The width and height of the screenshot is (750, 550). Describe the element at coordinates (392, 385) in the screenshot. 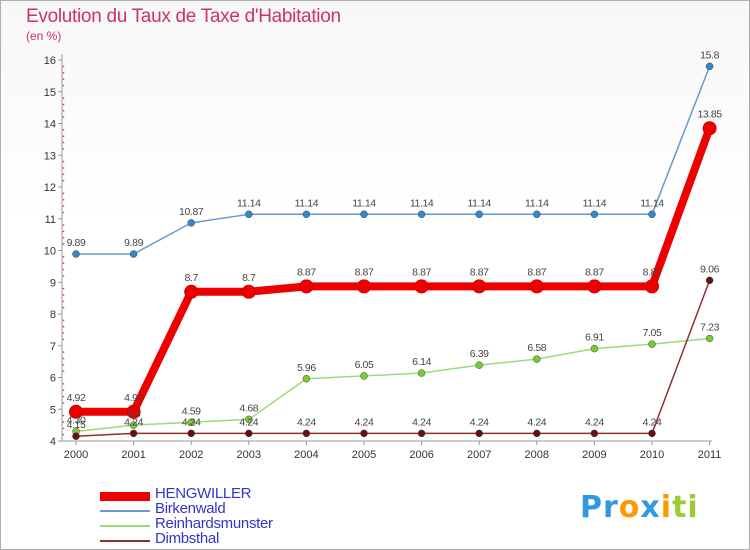

I see `series-line-reinhardsmunster` at that location.